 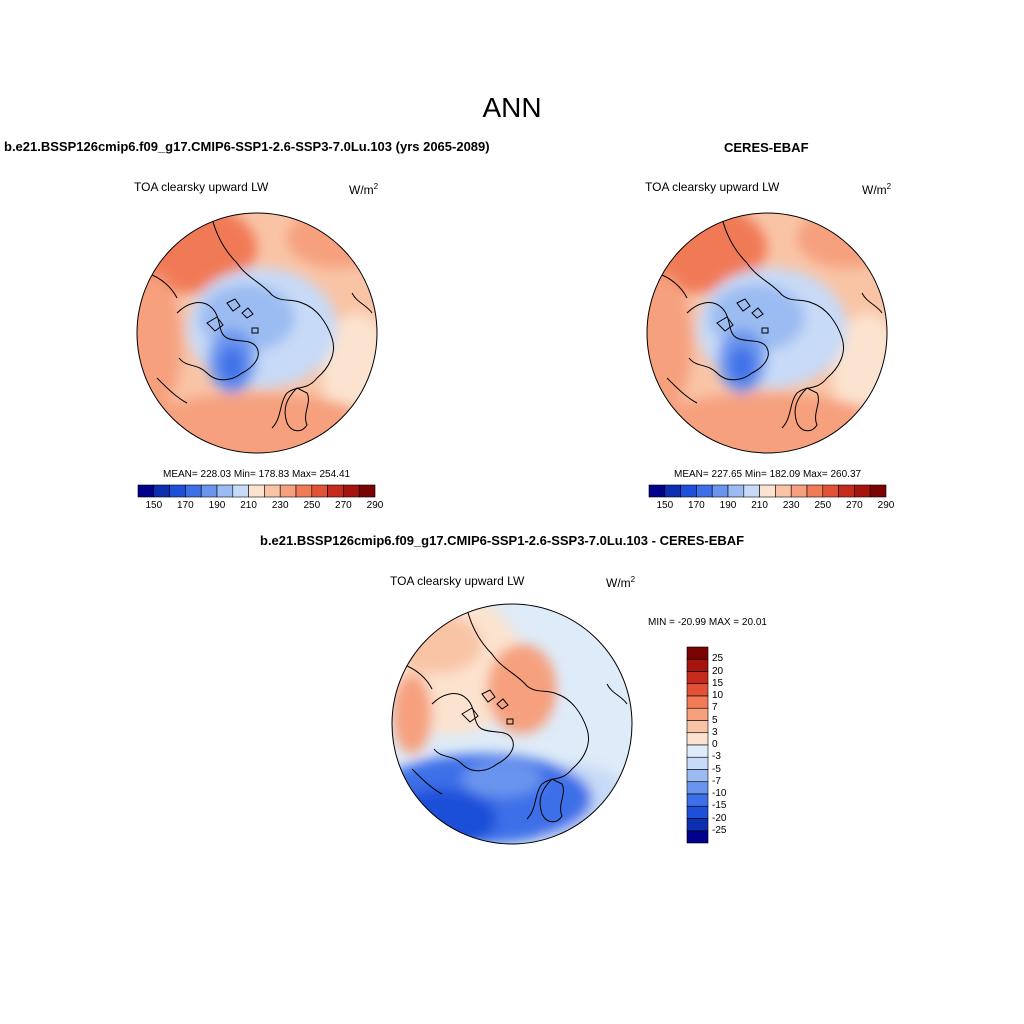 What do you see at coordinates (715, 708) in the screenshot?
I see `colorbar-diff-tick-label: 7` at bounding box center [715, 708].